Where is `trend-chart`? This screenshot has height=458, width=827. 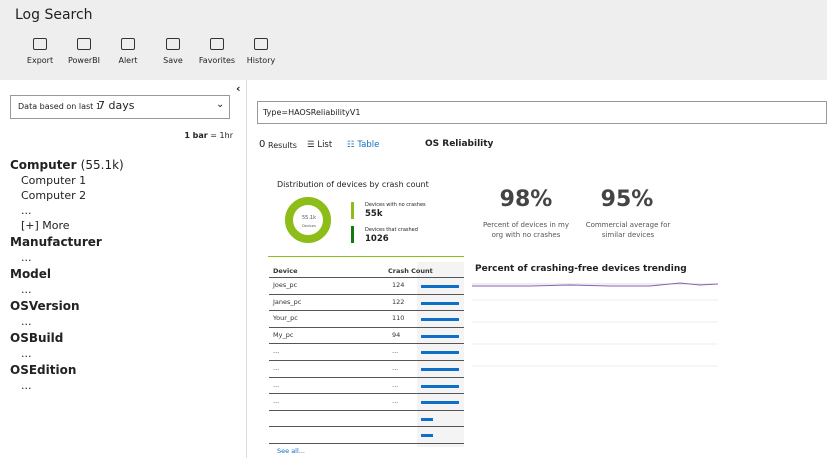
trend-chart is located at coordinates (595, 324).